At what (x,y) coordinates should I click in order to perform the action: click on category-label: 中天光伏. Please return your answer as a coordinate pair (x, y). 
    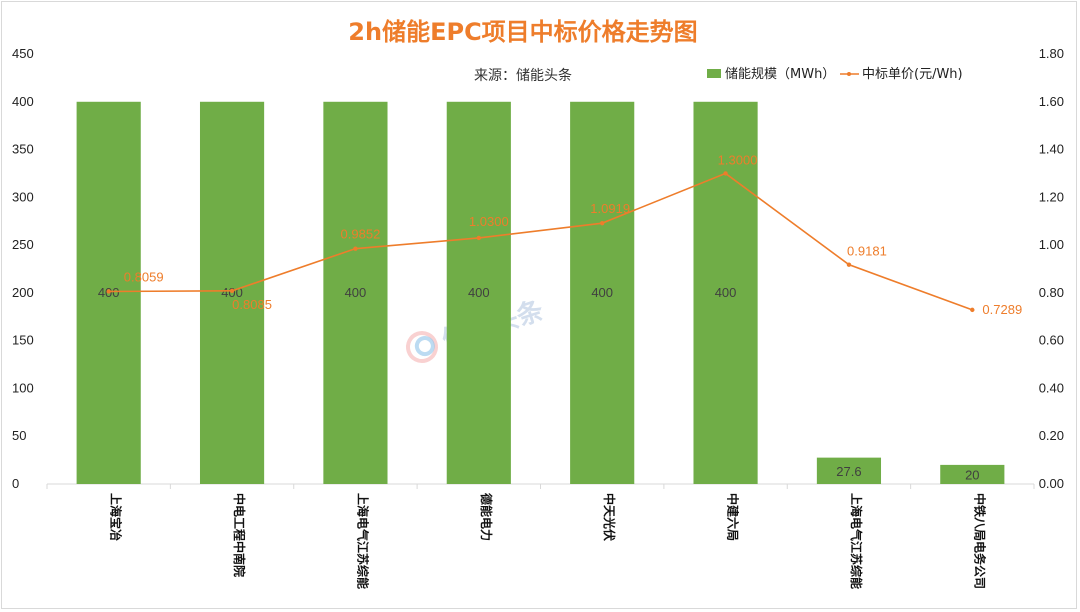
    Looking at the image, I should click on (609, 517).